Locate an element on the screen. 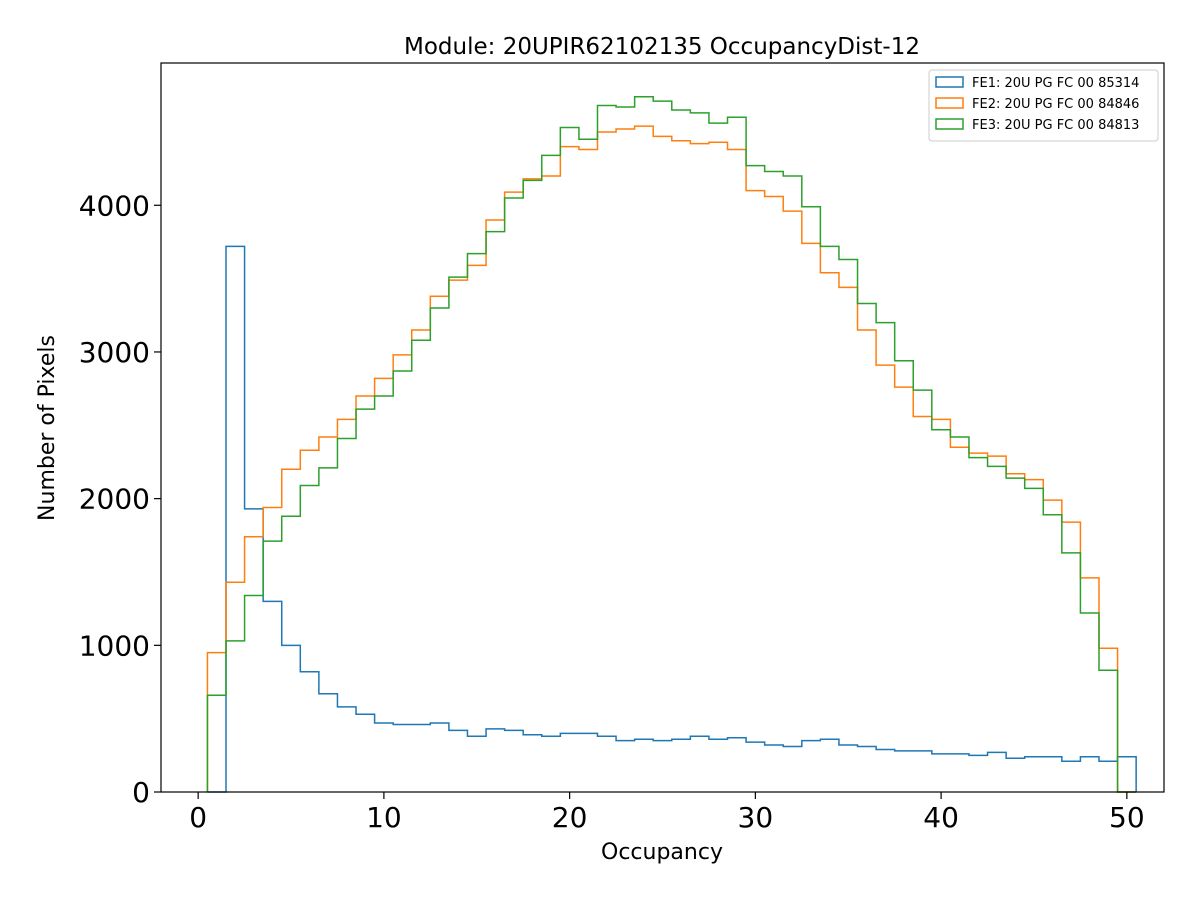  y-tick-label: 4000 is located at coordinates (114, 205).